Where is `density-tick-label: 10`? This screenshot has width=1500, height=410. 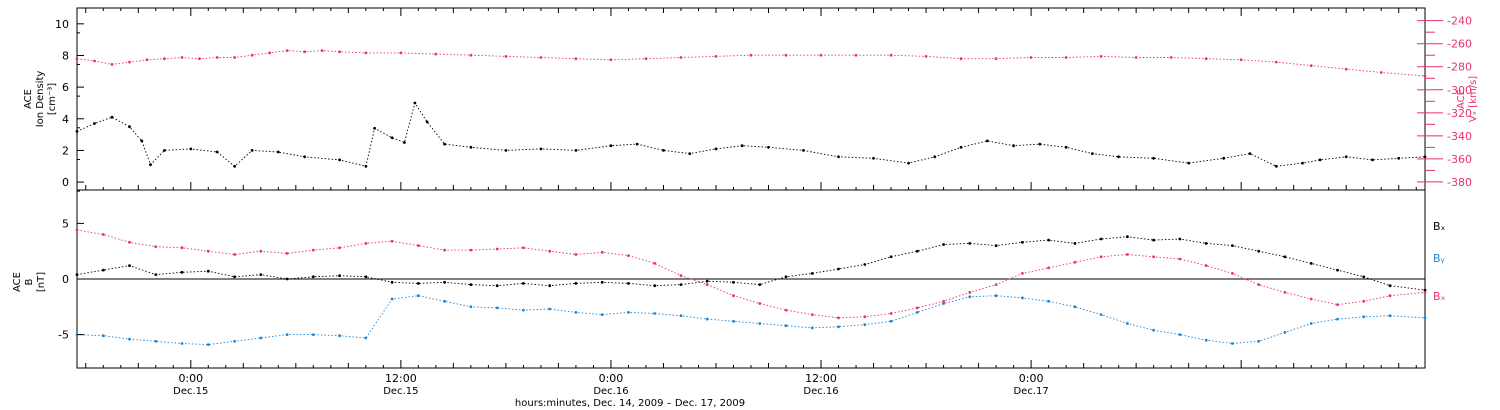
density-tick-label: 10 is located at coordinates (62, 24).